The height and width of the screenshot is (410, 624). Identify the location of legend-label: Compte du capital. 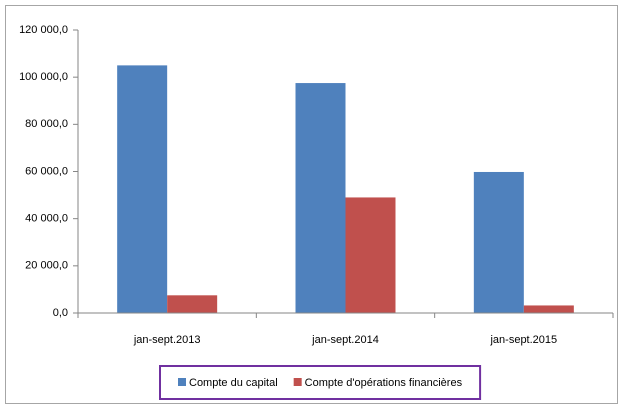
(233, 383).